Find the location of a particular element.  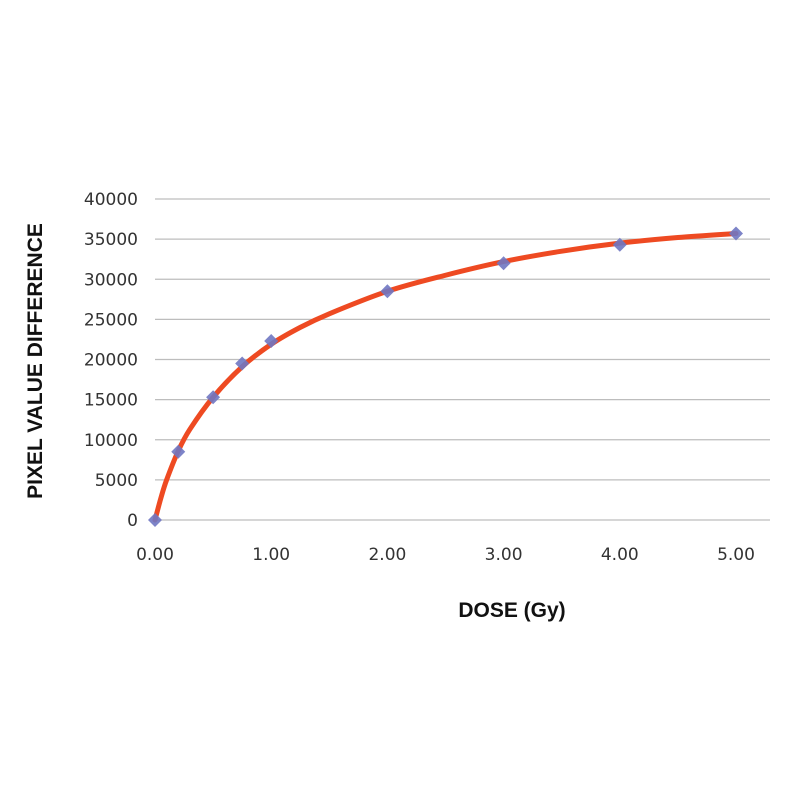

x-axis-title: DOSE (Gy) is located at coordinates (511, 610).